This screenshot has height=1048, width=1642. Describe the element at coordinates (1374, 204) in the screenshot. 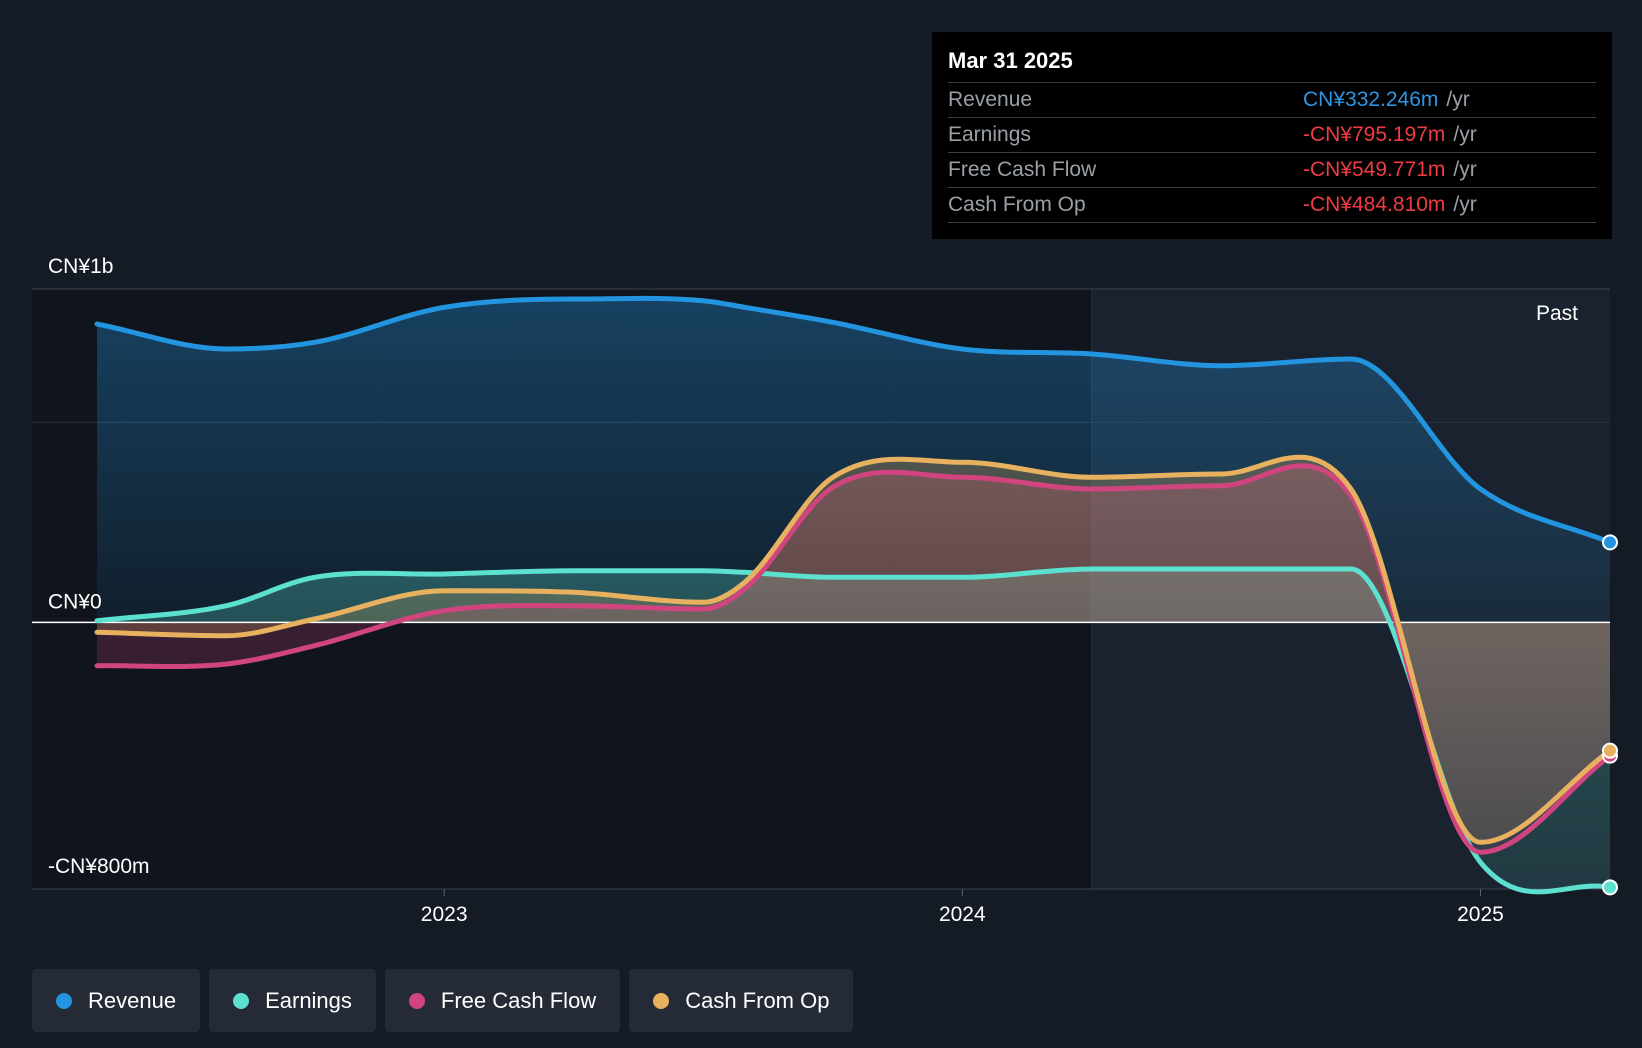

I see `tooltip-row-value: -CN¥484.810m` at that location.